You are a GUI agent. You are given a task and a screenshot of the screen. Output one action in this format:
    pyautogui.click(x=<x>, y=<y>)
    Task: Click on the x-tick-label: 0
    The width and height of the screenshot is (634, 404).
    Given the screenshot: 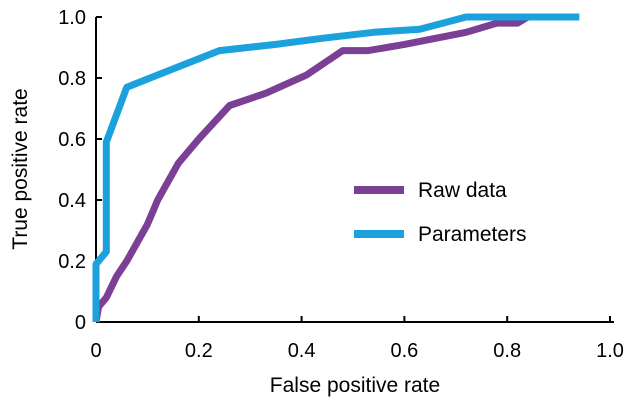 What is the action you would take?
    pyautogui.click(x=95, y=351)
    